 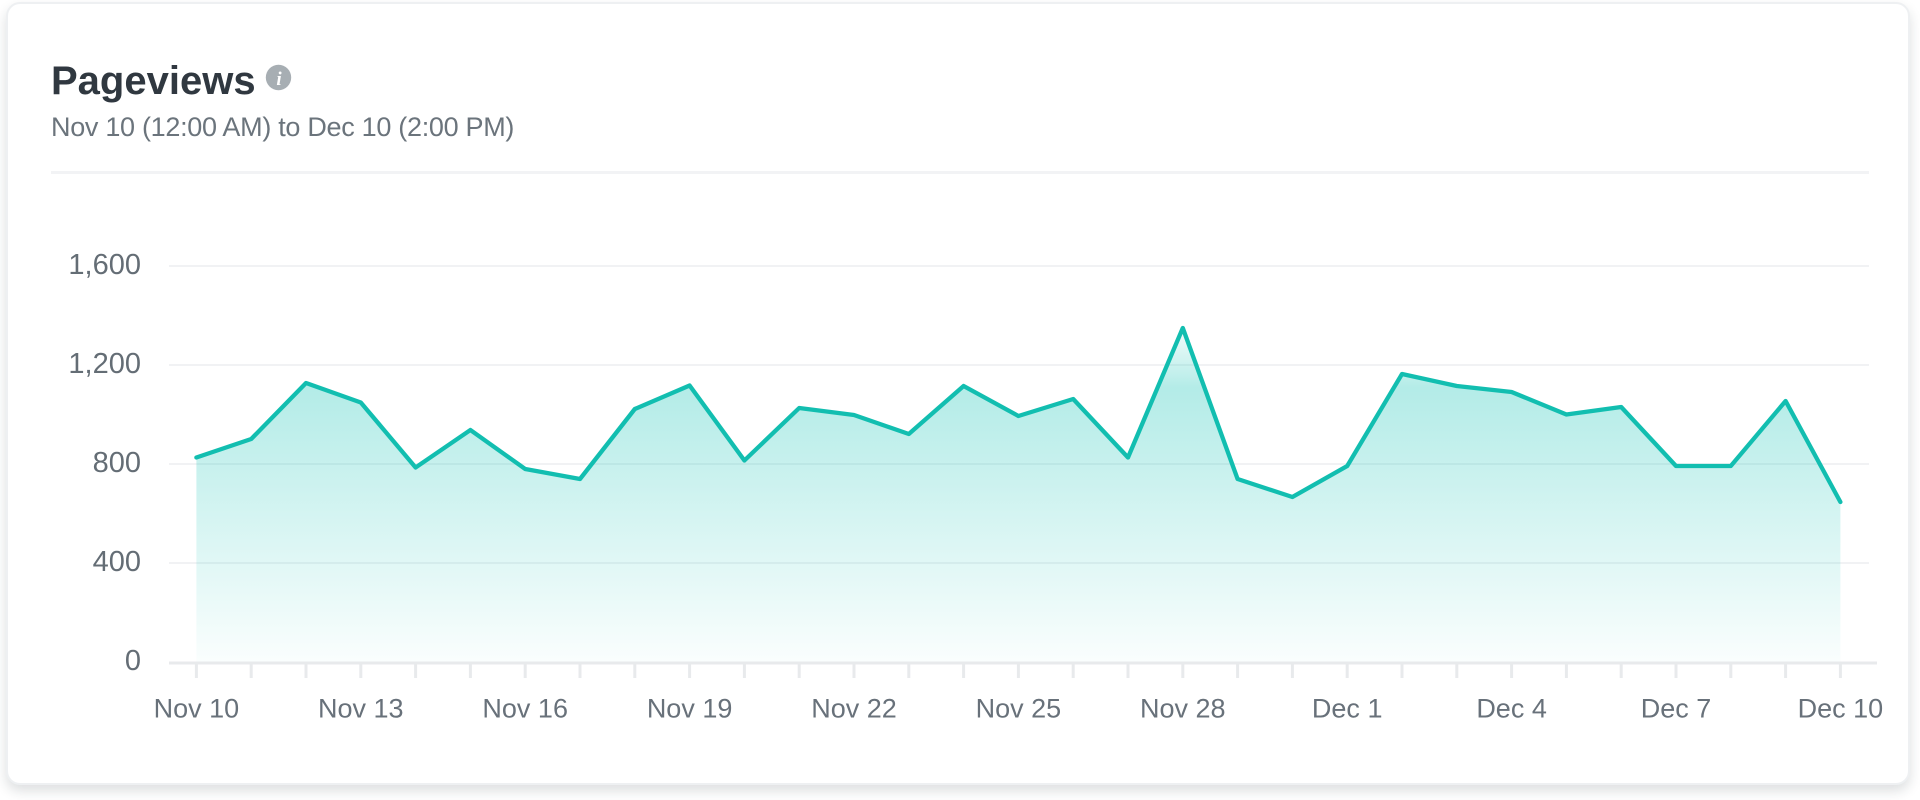 I want to click on svg-text: Dec 4, so click(x=1511, y=709).